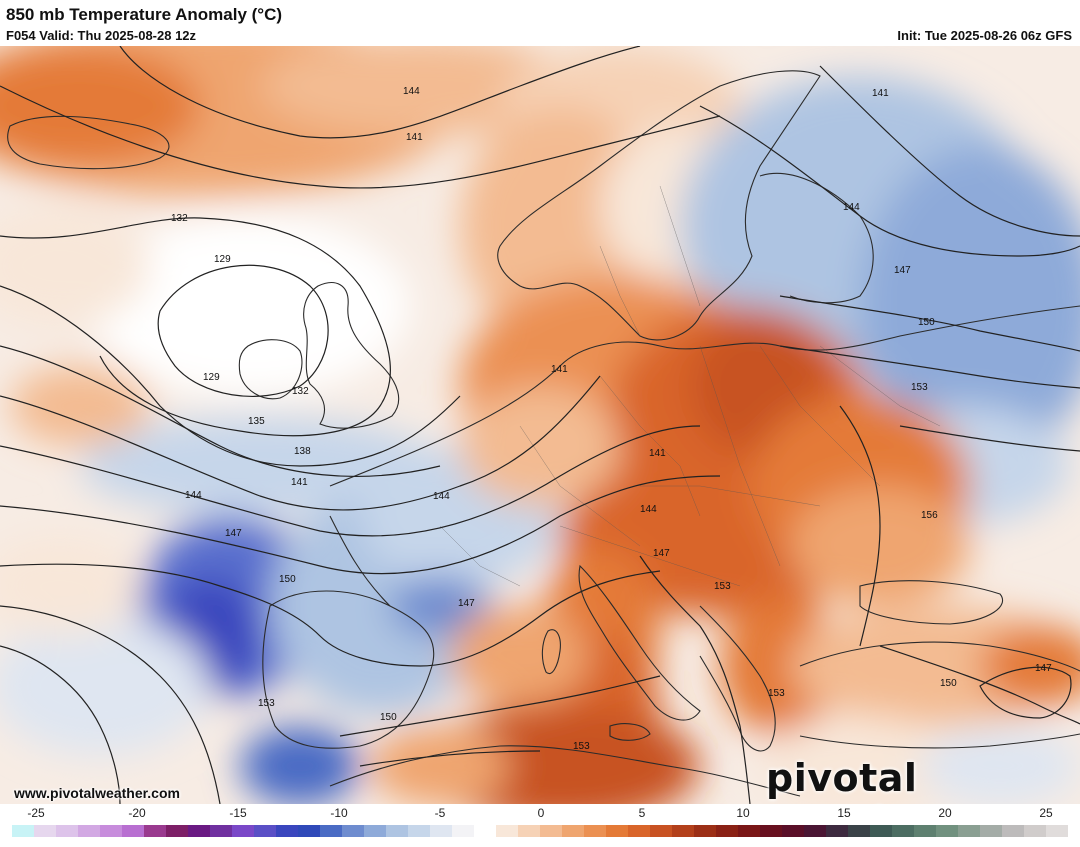 This screenshot has height=847, width=1080. I want to click on scale-tick-label: 20, so click(945, 813).